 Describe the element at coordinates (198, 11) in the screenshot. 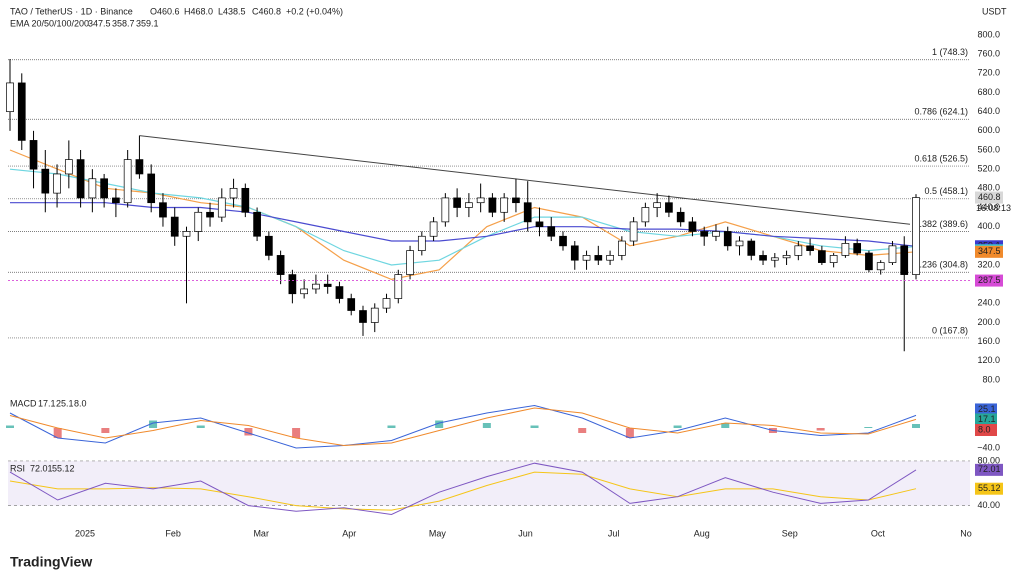

I see `ohlc: H468.0` at that location.